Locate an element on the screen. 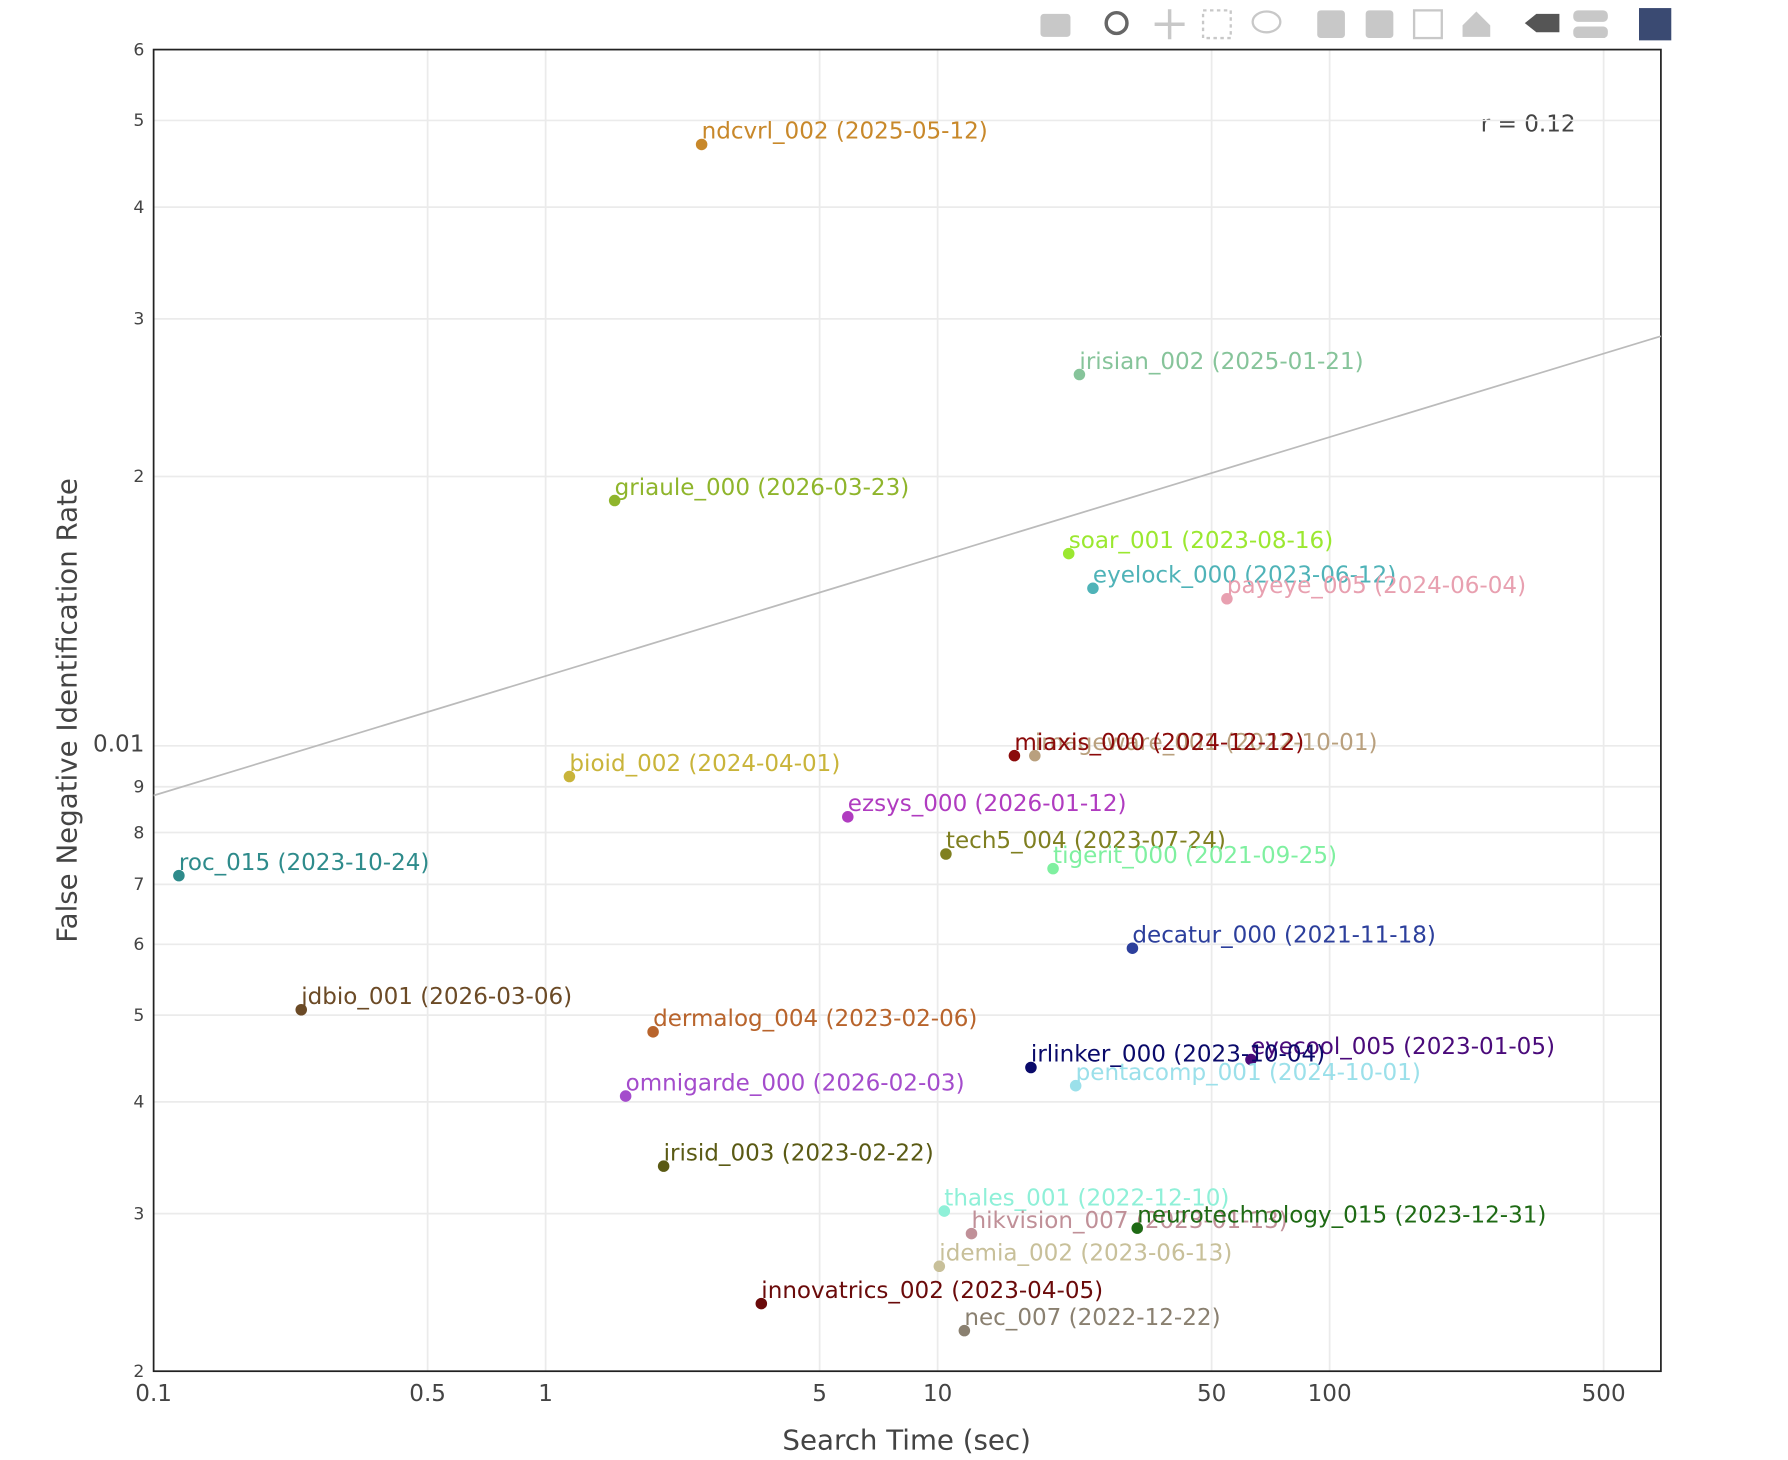  x-tick-label: 0.1 is located at coordinates (153, 1394).